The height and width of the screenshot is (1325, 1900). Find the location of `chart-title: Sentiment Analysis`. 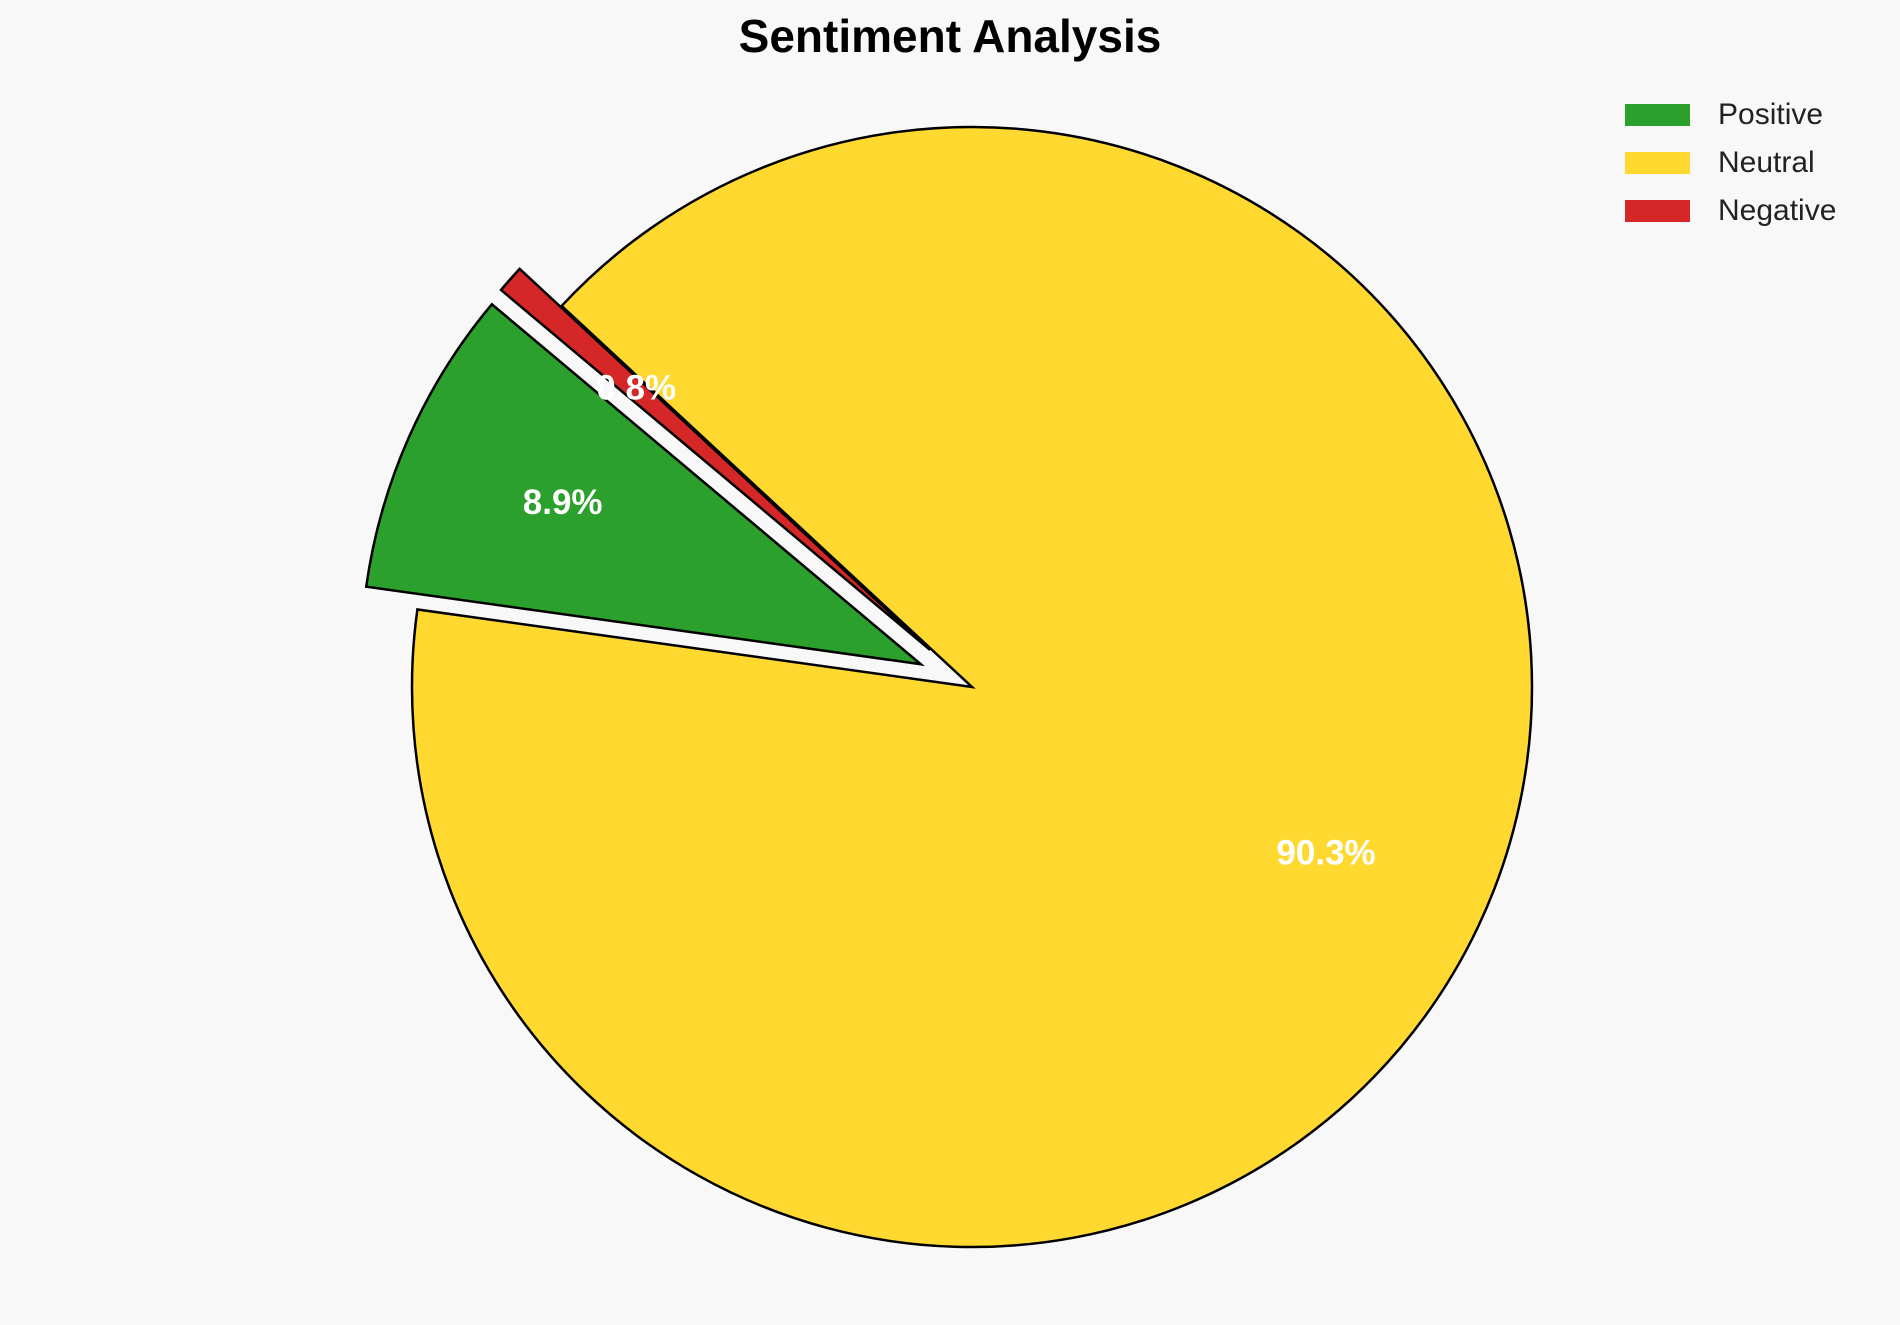

chart-title: Sentiment Analysis is located at coordinates (950, 36).